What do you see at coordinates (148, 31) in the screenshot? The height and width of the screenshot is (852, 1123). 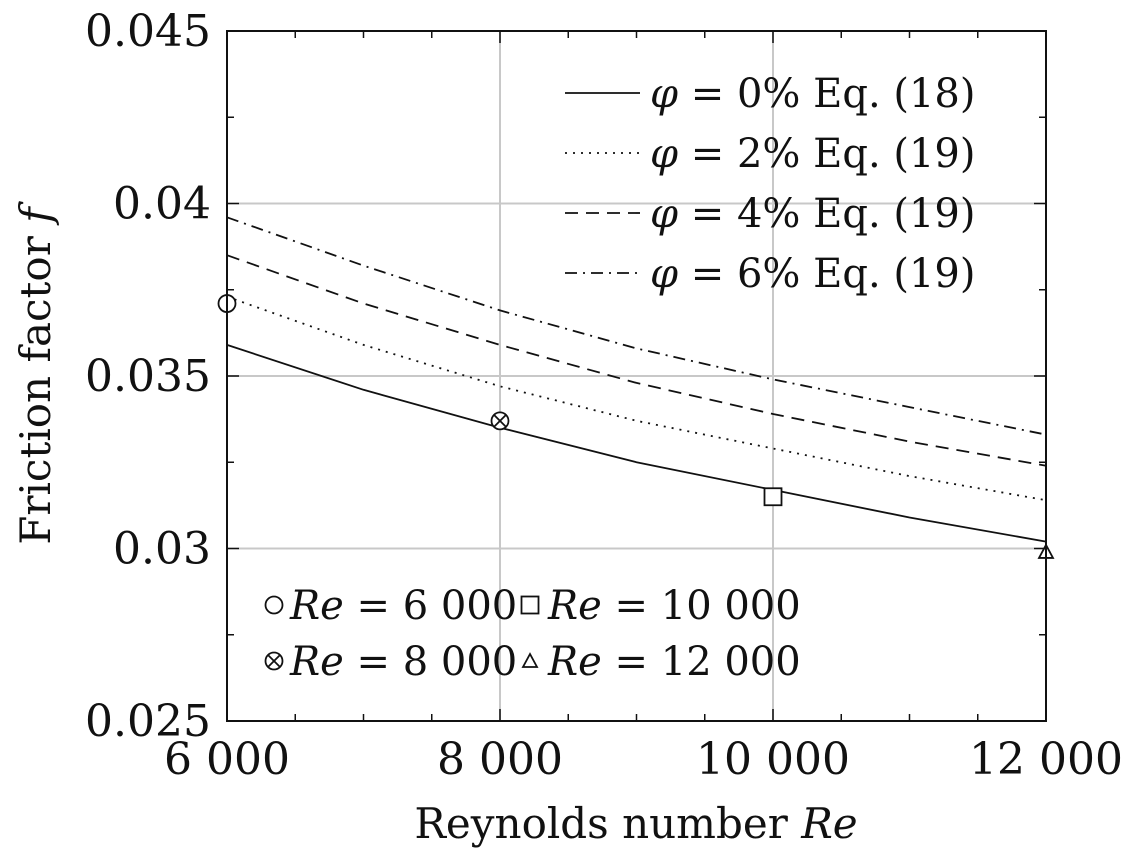 I see `y-tick-label: 0.045` at bounding box center [148, 31].